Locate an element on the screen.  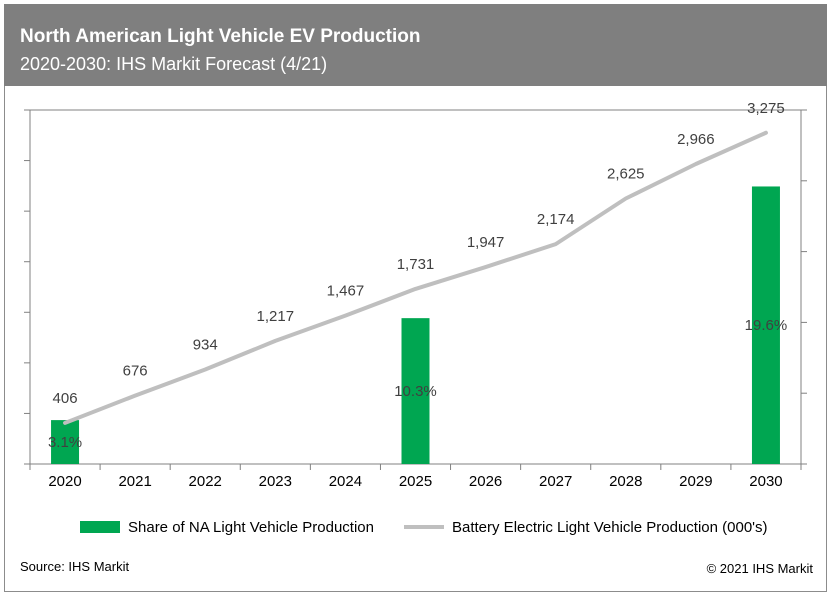
bar-data-label: 19.6% is located at coordinates (766, 325).